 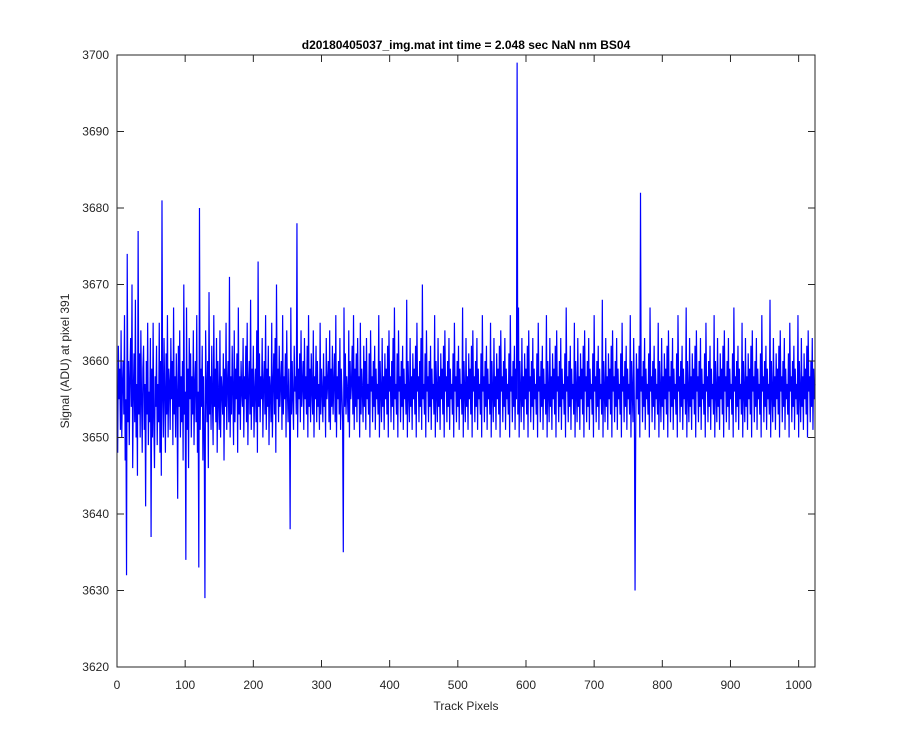 I want to click on x-tick-label: 200, so click(x=253, y=685).